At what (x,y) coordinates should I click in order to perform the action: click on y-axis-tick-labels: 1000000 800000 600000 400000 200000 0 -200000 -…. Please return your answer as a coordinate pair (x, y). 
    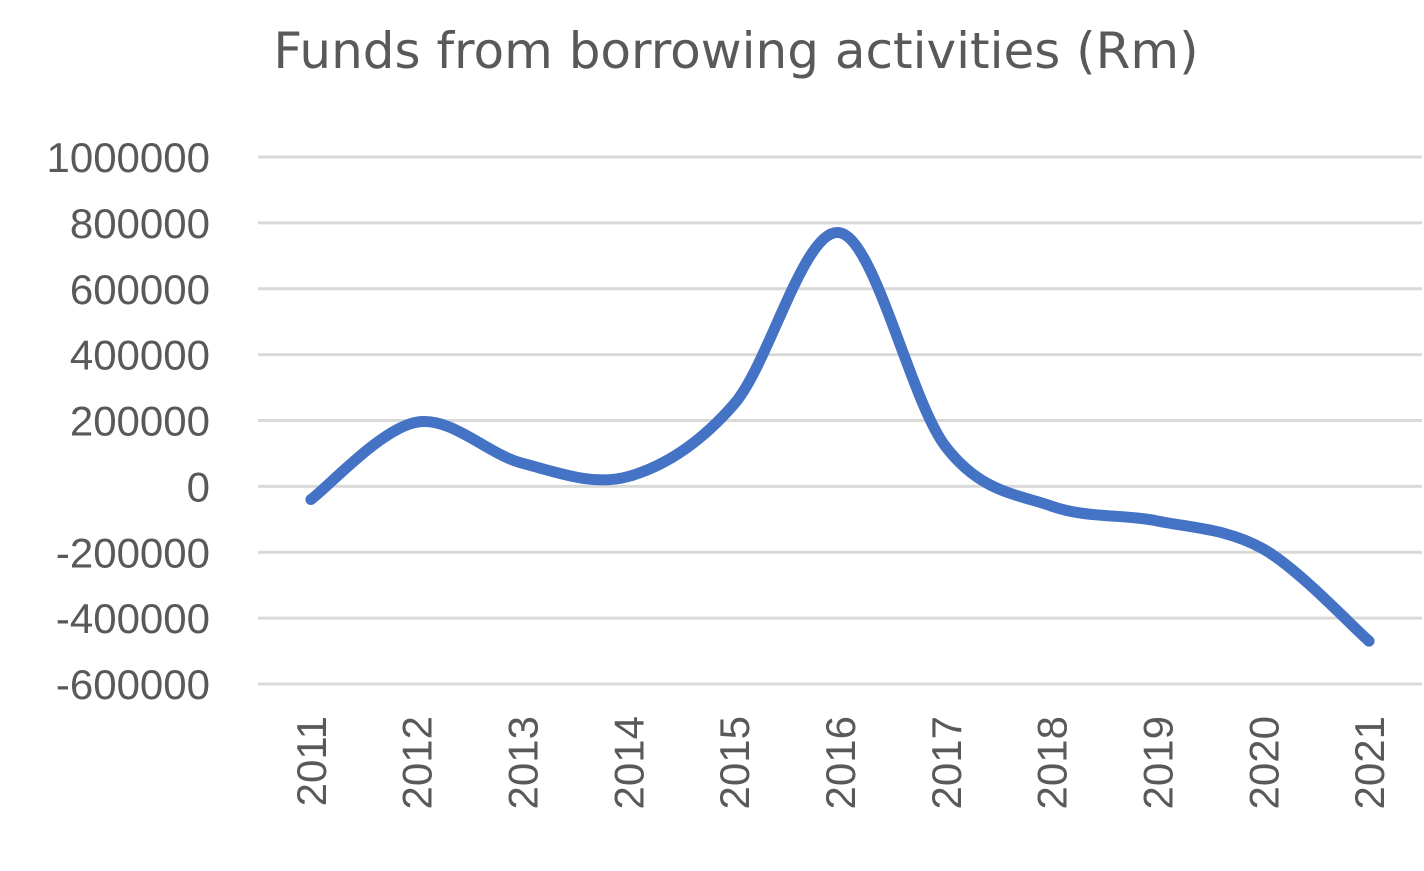
    Looking at the image, I should click on (128, 421).